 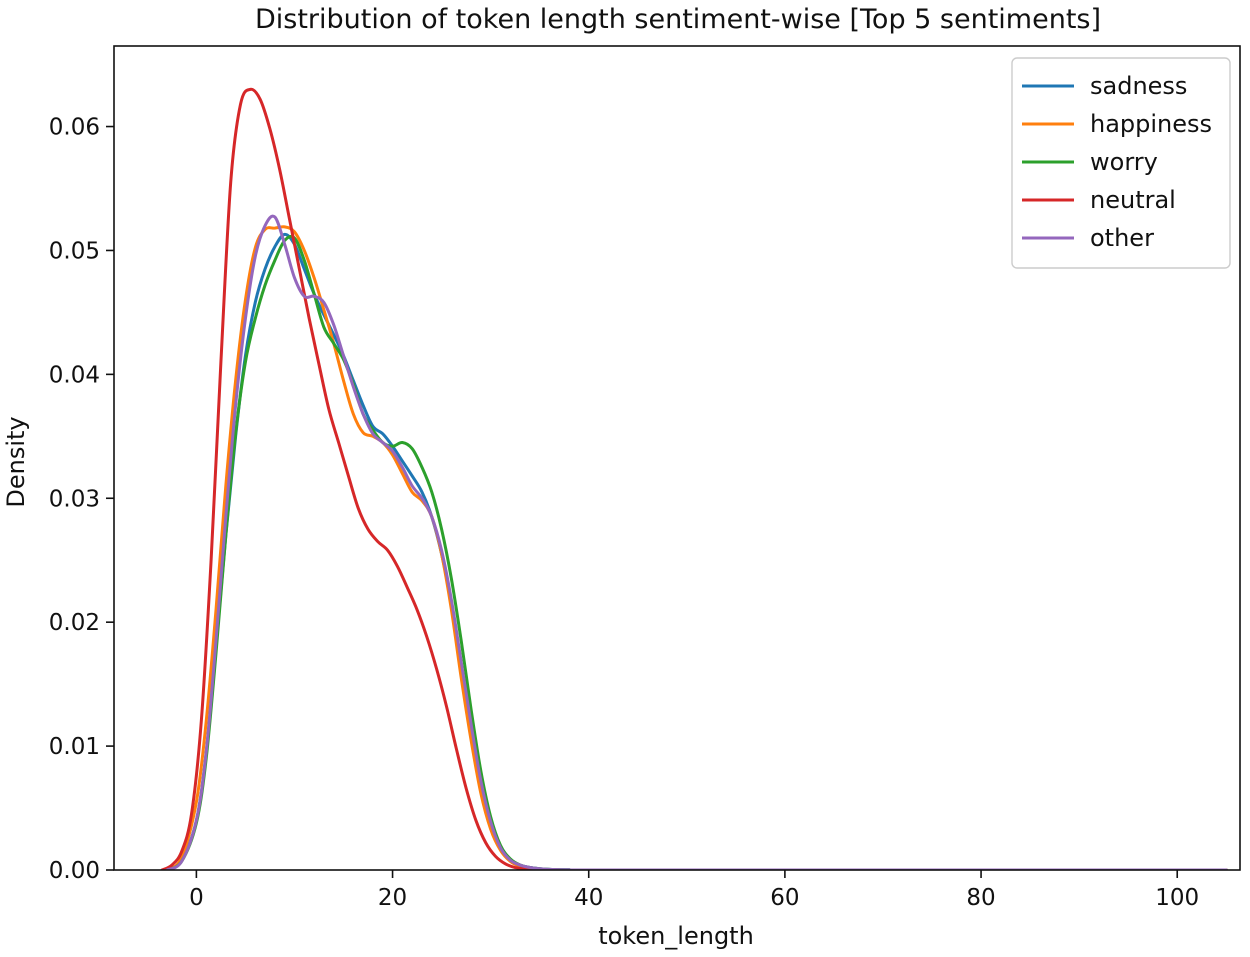 What do you see at coordinates (16, 461) in the screenshot?
I see `y-axis-label: Density` at bounding box center [16, 461].